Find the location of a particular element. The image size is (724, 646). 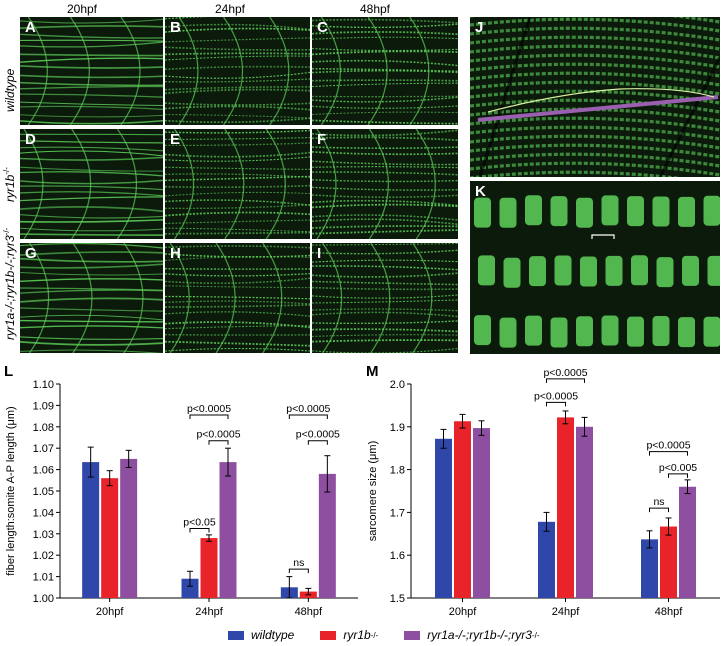

y-tick-label: 1.8 is located at coordinates (397, 471).